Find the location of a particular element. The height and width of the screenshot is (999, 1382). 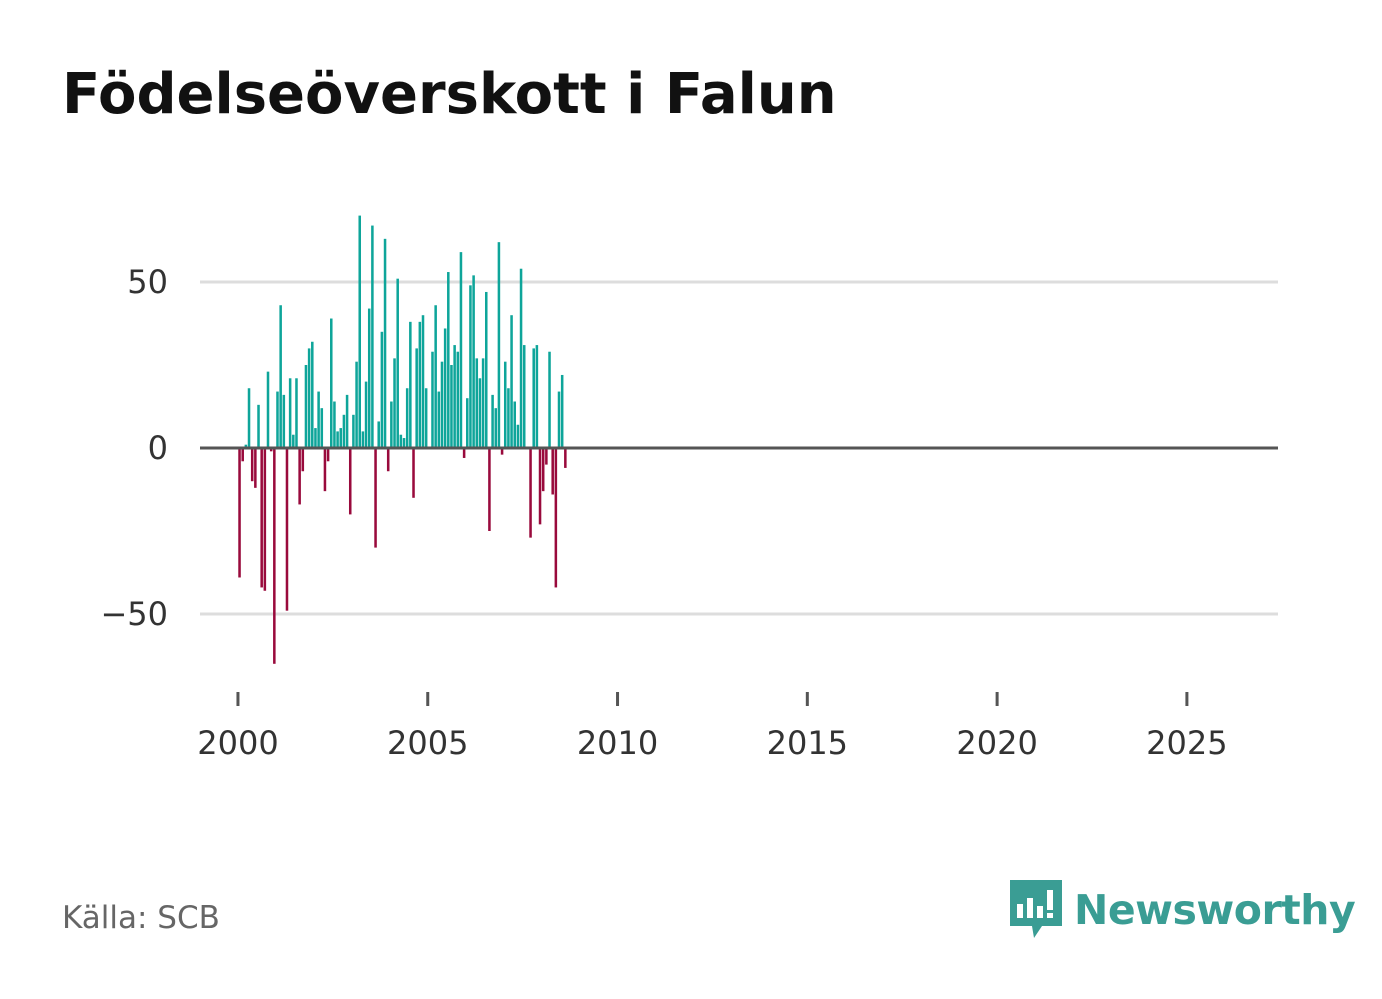

logo-text: Newsworthy is located at coordinates (1215, 910).